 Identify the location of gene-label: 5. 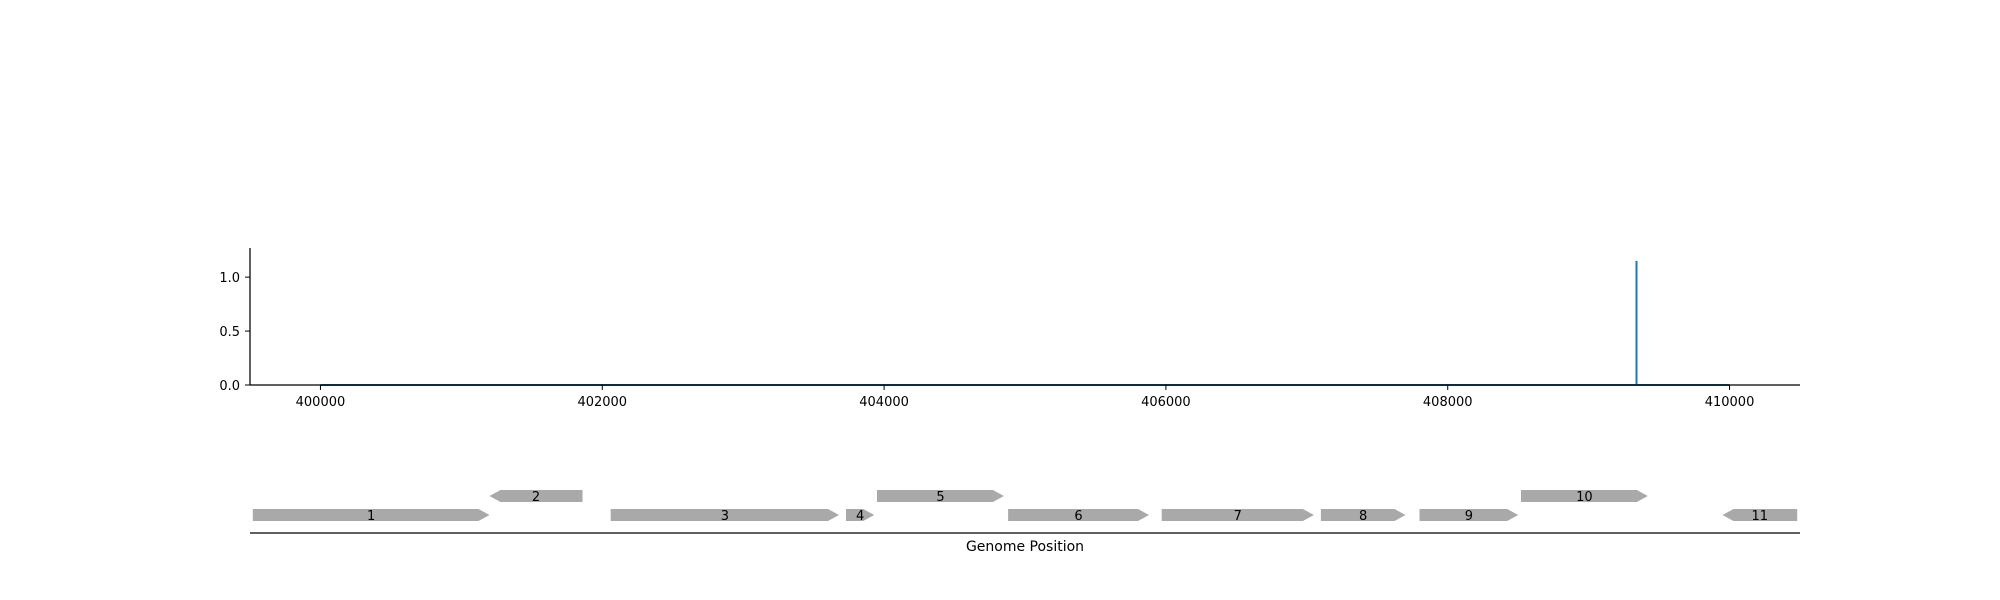
(940, 497).